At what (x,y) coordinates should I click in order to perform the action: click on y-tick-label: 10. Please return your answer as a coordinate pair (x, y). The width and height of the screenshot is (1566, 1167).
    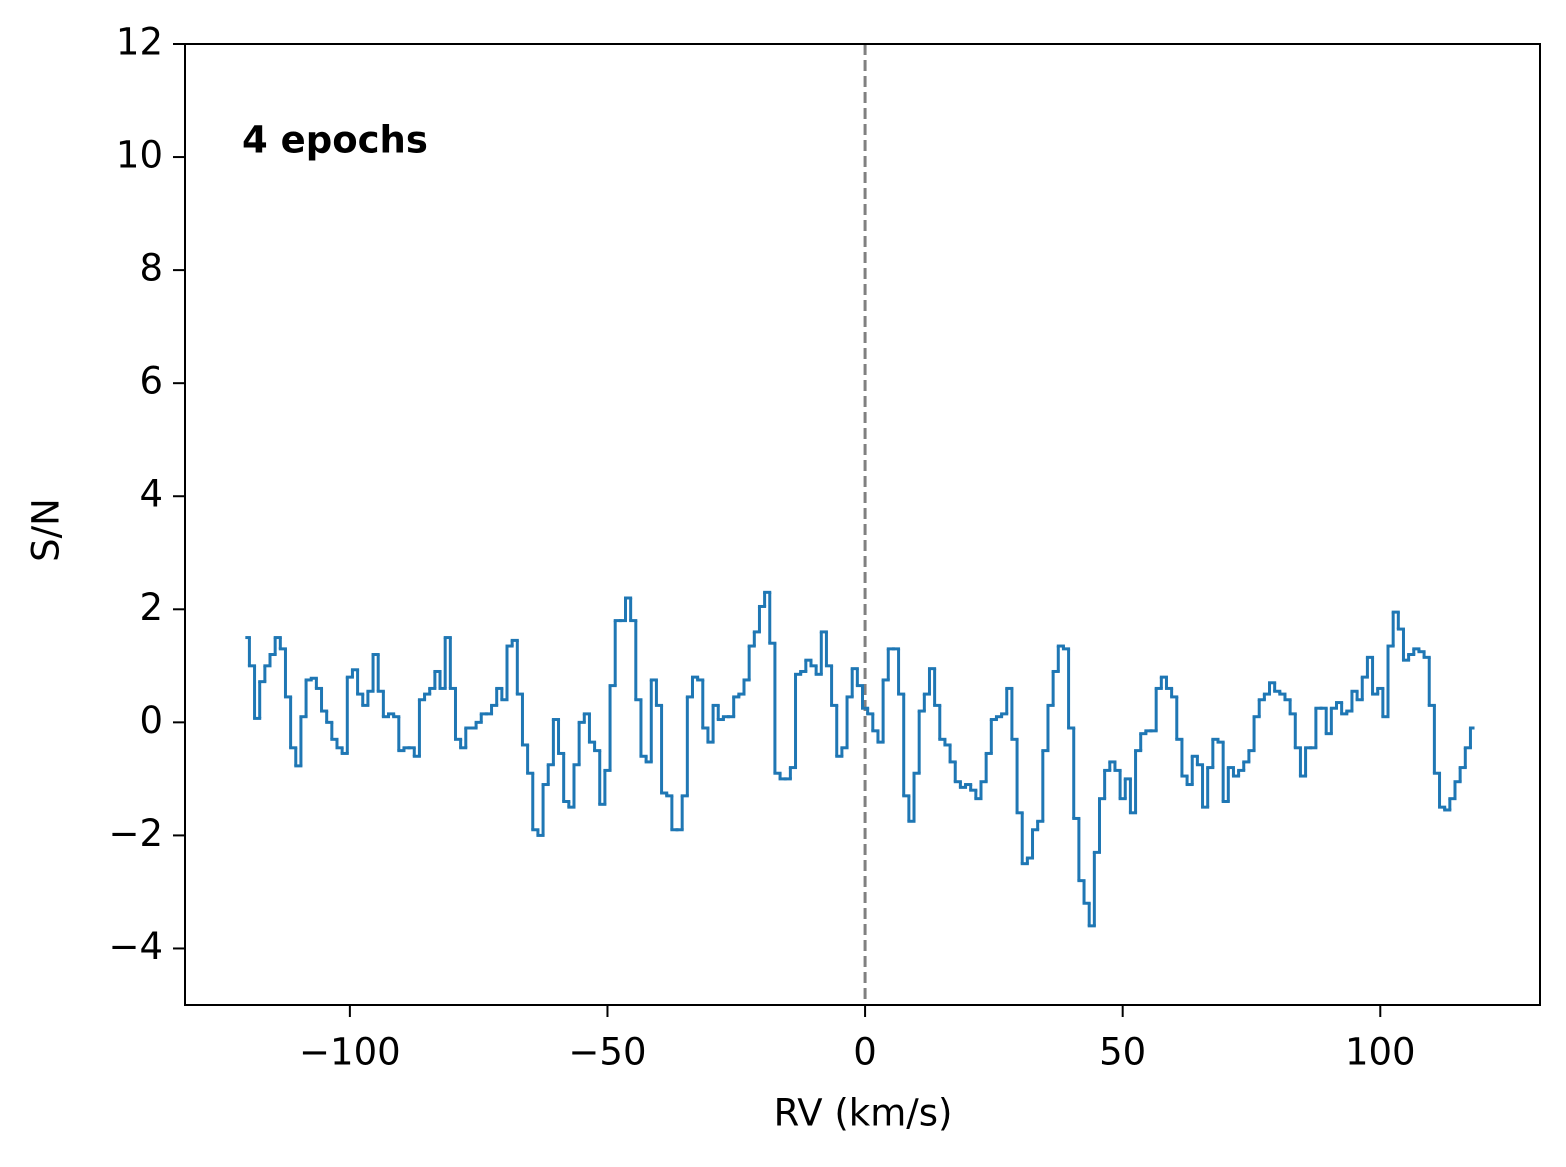
    Looking at the image, I should click on (139, 155).